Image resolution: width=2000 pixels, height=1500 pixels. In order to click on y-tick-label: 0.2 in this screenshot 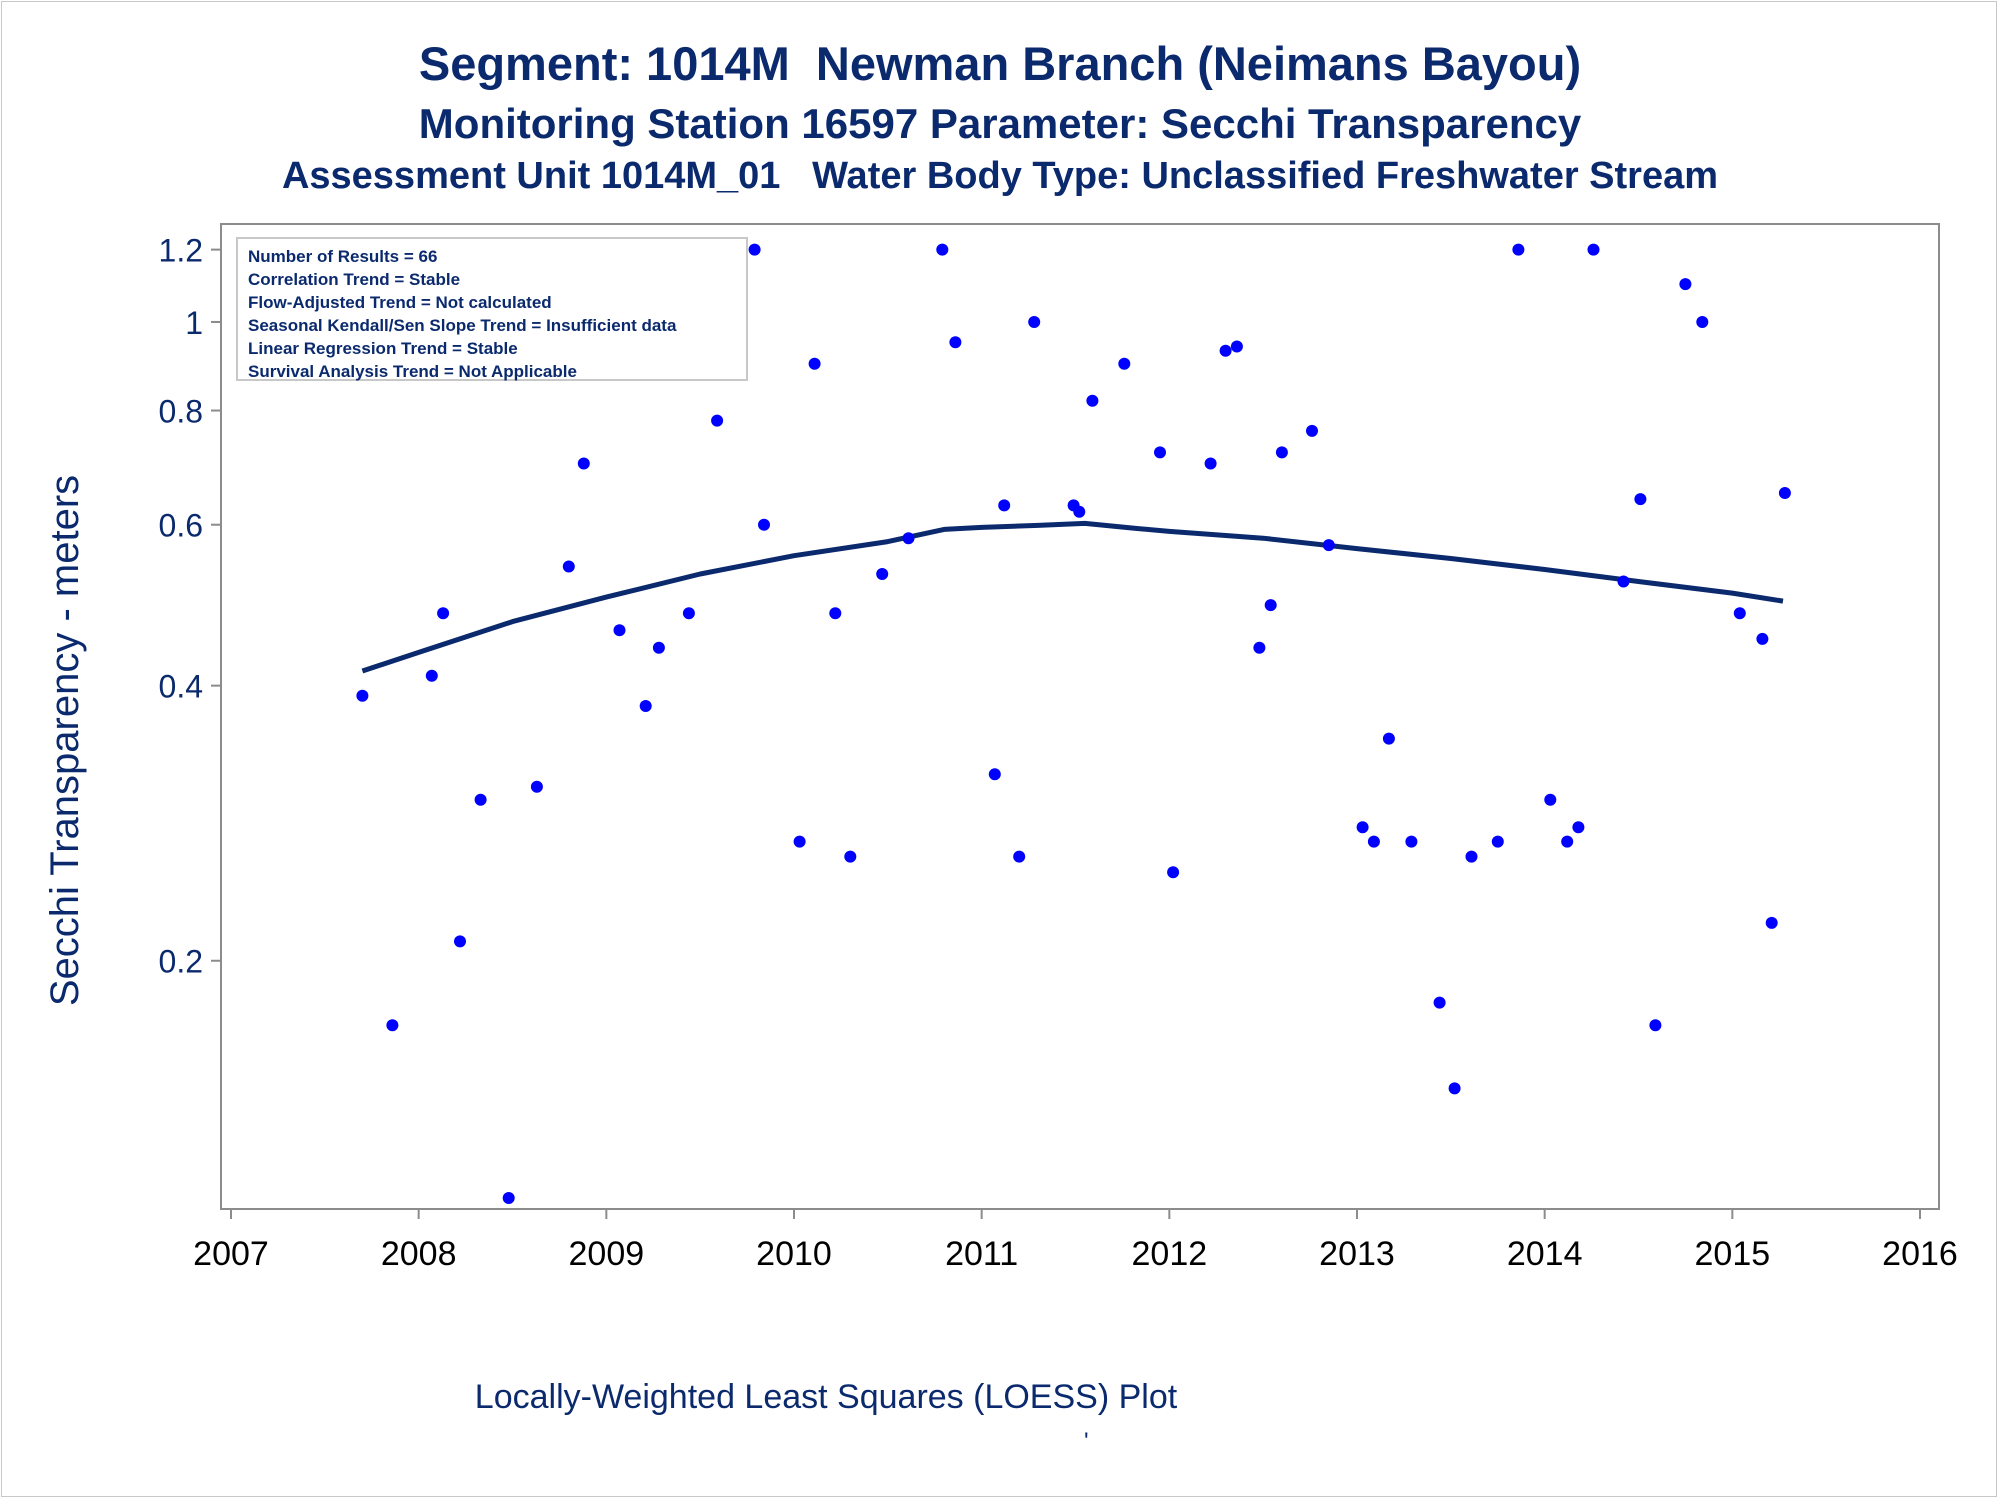, I will do `click(181, 962)`.